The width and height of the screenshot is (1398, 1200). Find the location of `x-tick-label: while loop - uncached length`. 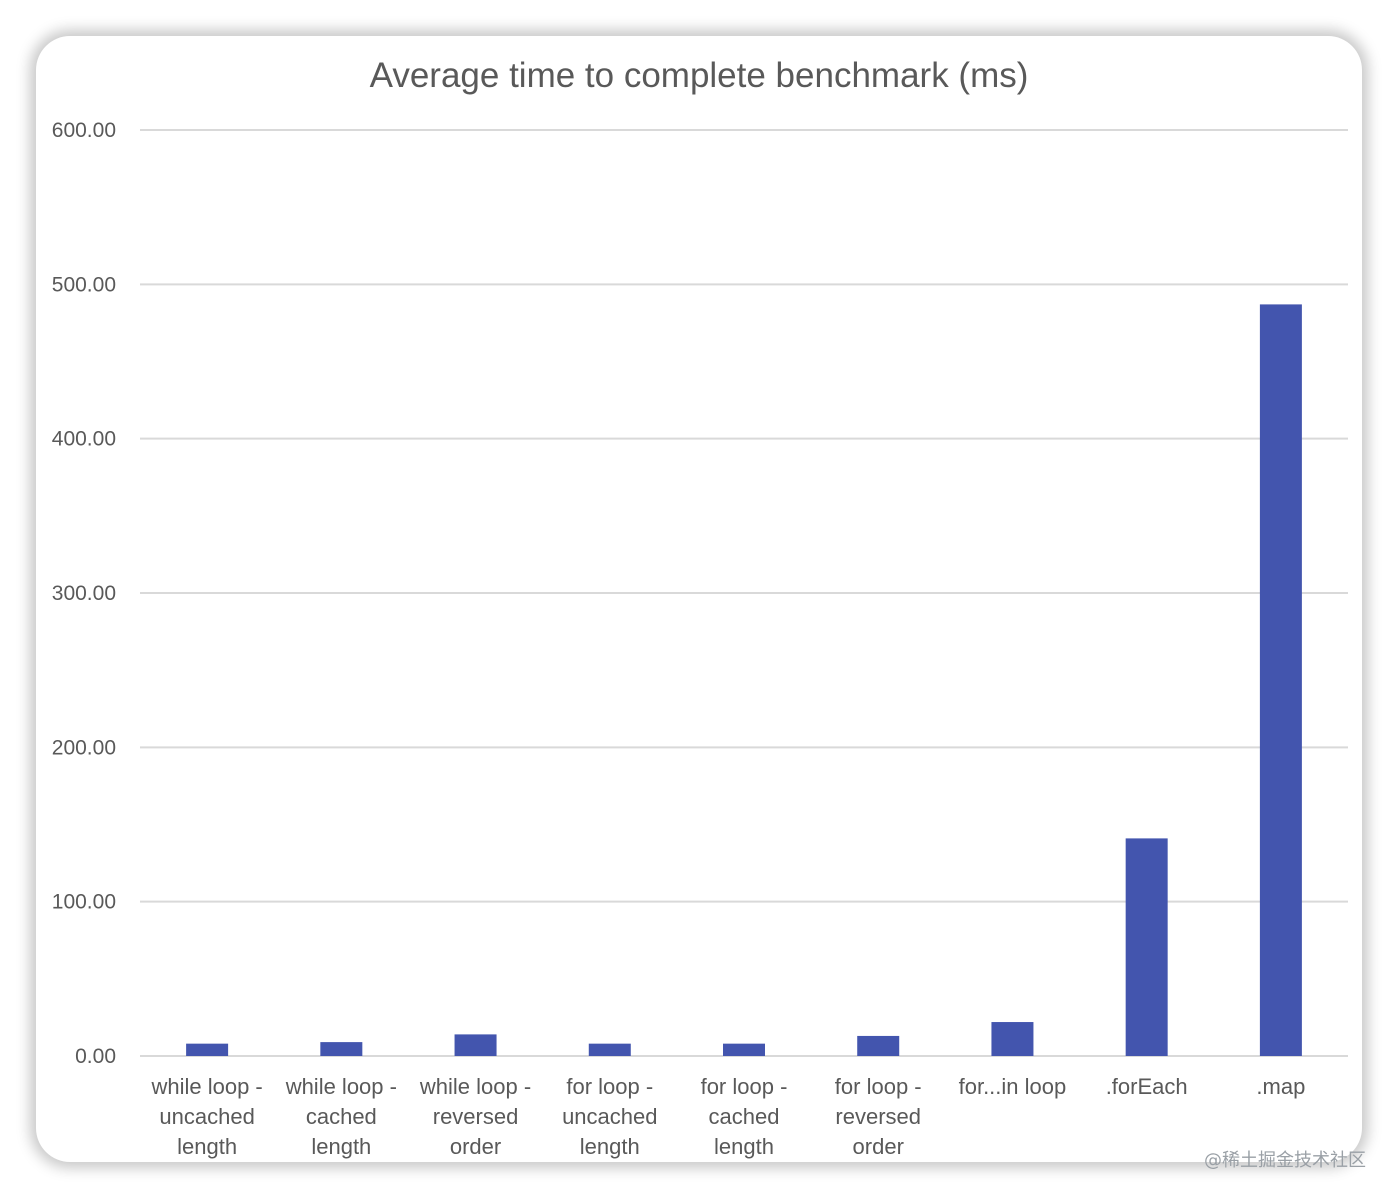

x-tick-label: while loop - uncached length is located at coordinates (206, 1116).